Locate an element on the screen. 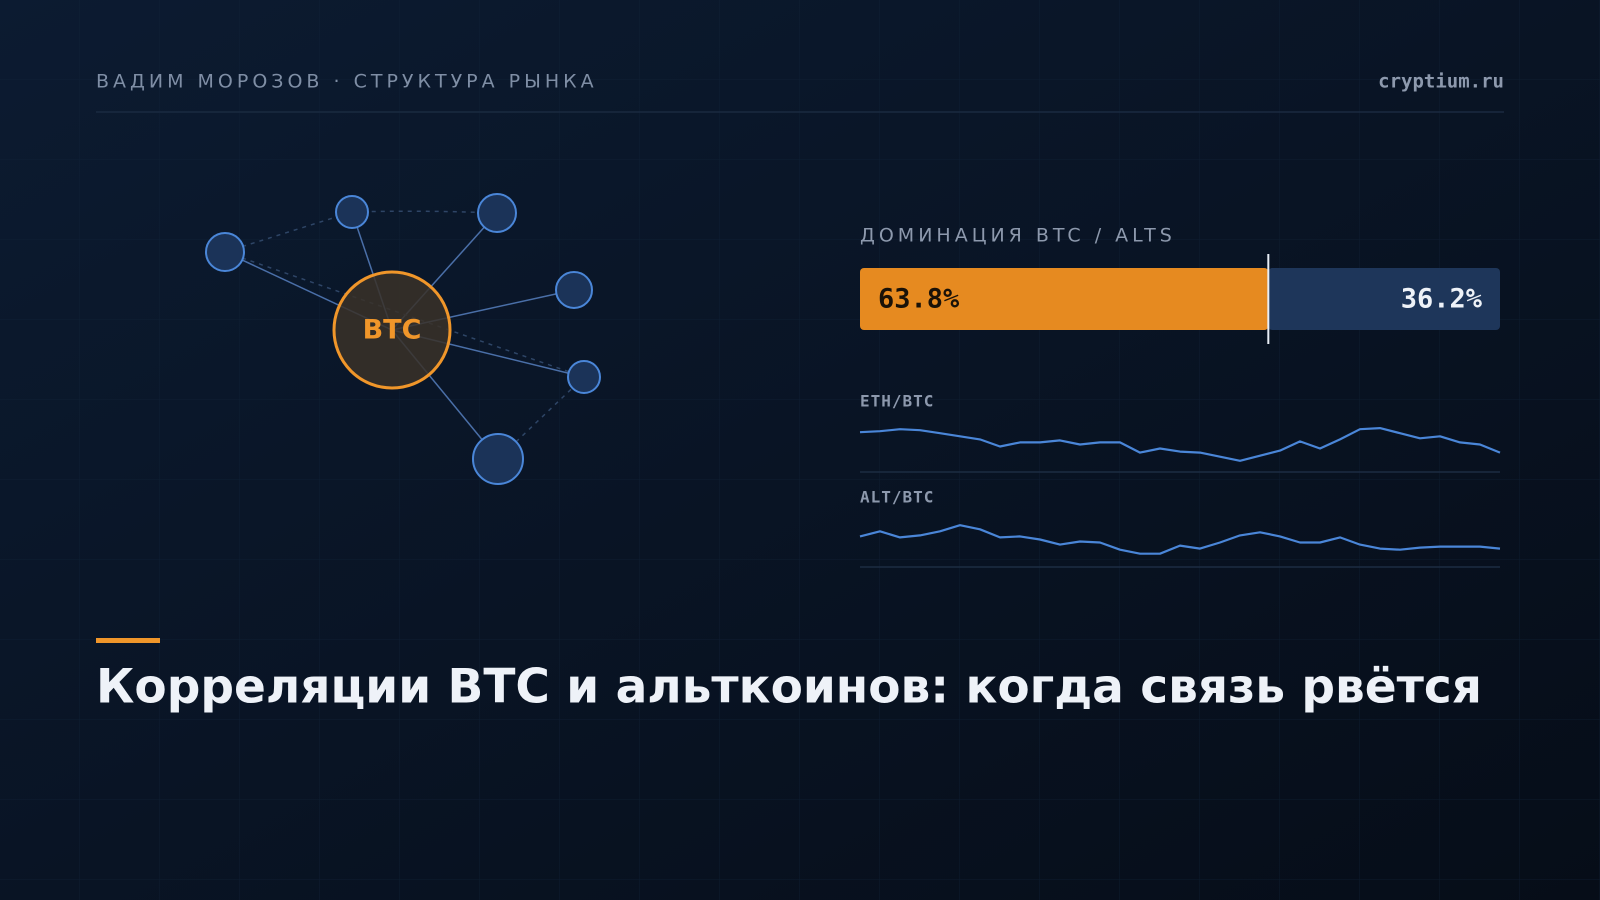 The image size is (1600, 900). dominance-value: 36.2% is located at coordinates (1442, 299).